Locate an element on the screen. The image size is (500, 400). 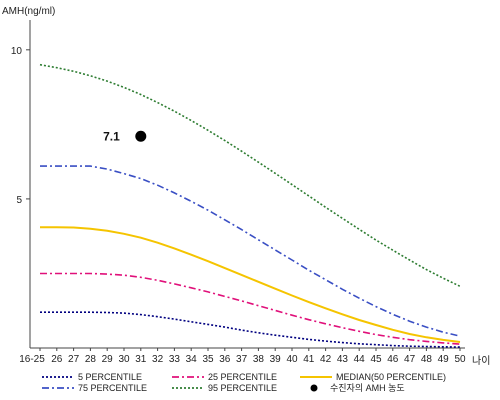
legend-label: 5 PERCENTILE is located at coordinates (110, 377).